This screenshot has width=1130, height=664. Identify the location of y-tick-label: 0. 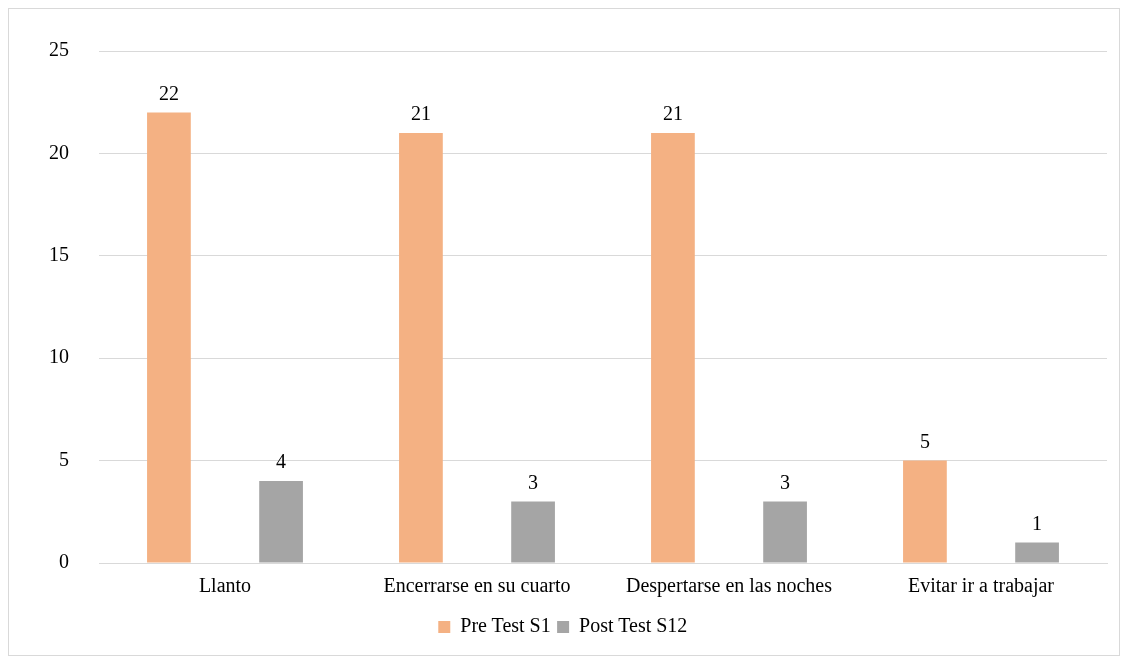
(64, 561).